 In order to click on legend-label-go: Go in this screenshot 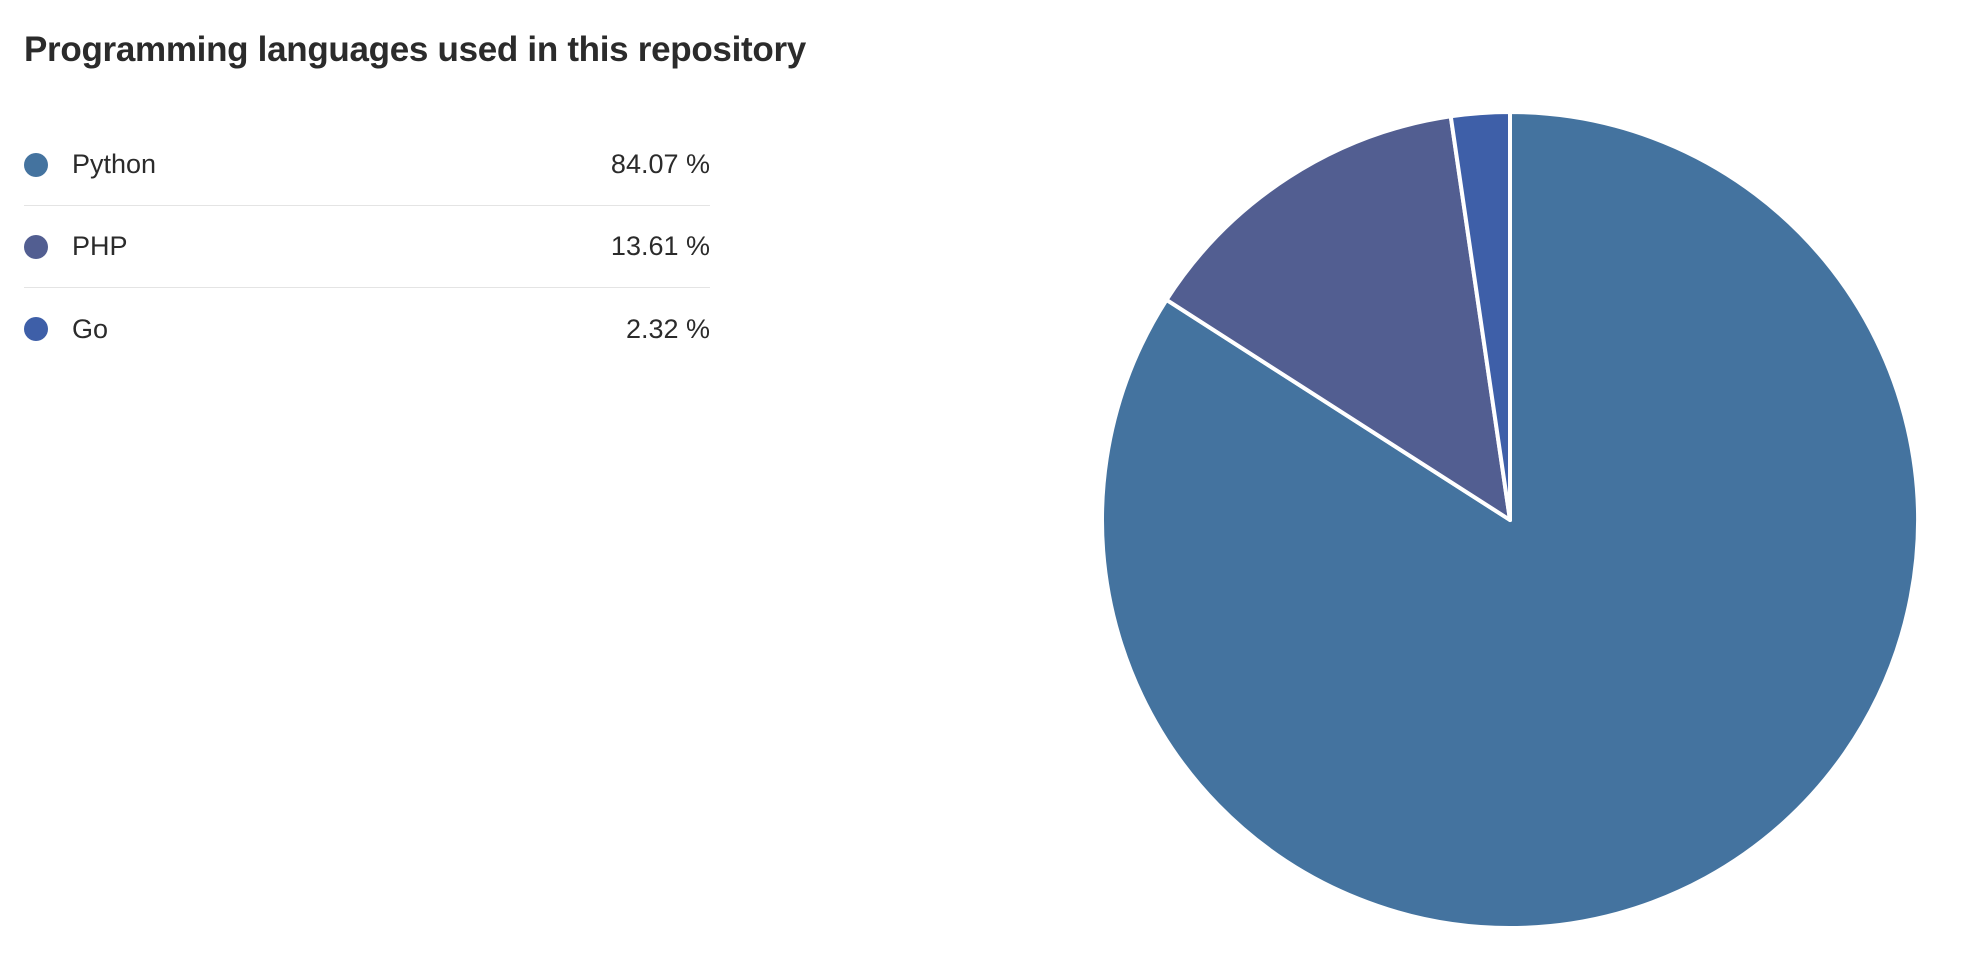, I will do `click(90, 328)`.